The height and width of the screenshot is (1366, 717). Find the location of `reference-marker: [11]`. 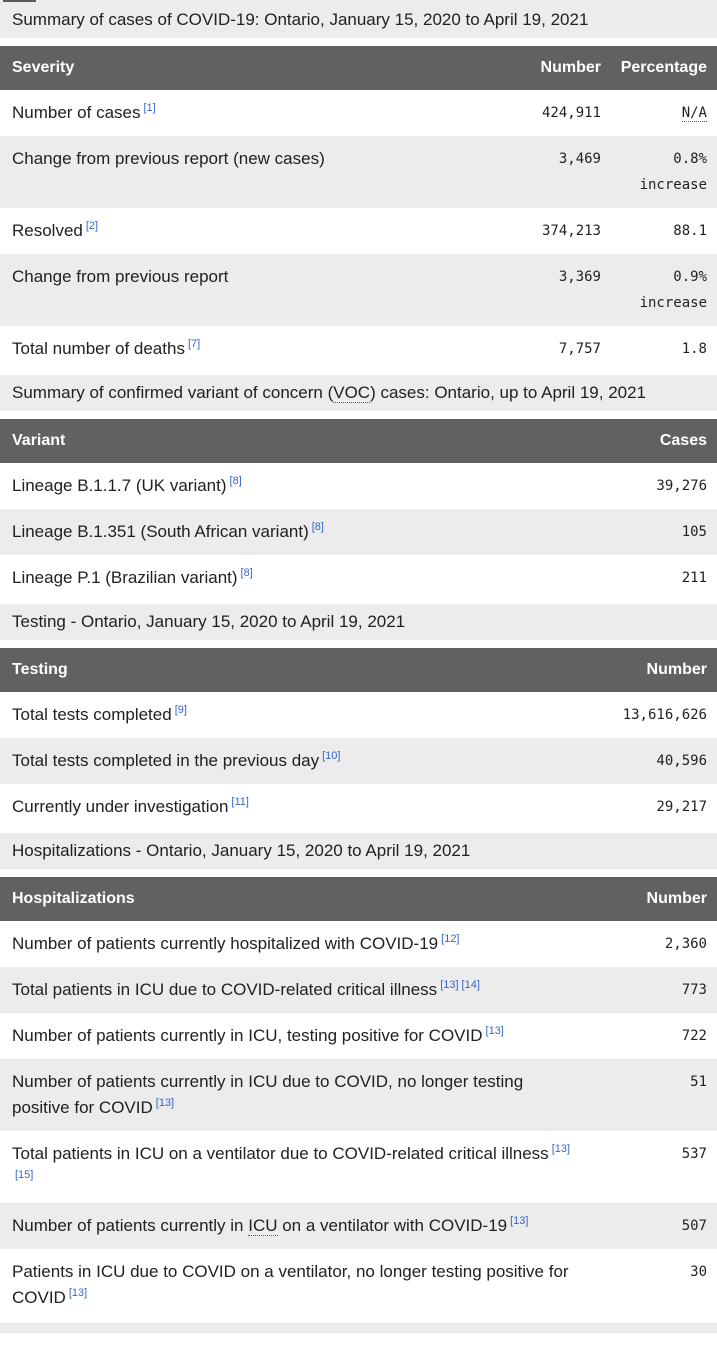

reference-marker: [11] is located at coordinates (240, 802).